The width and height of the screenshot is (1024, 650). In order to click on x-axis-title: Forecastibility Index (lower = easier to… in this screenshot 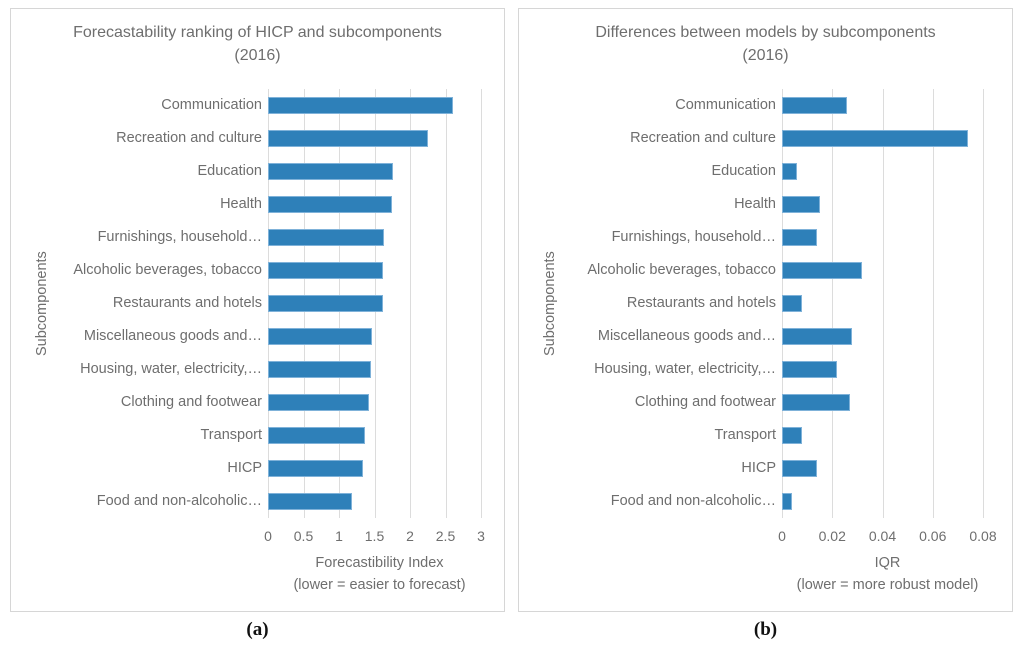, I will do `click(379, 574)`.